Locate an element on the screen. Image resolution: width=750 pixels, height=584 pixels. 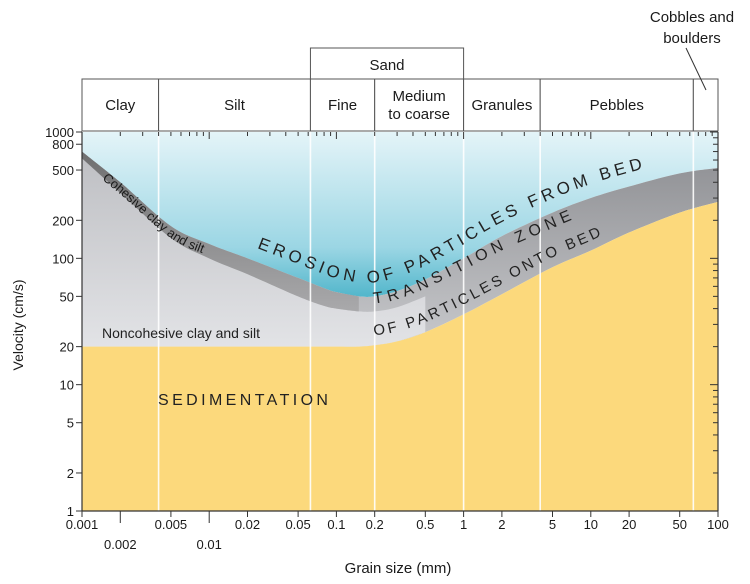
y-tick-label: 50 is located at coordinates (67, 296).